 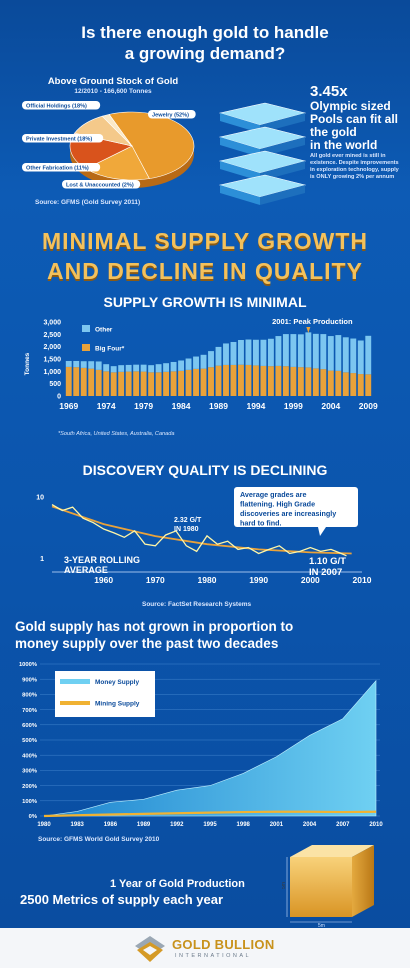 What do you see at coordinates (29, 680) in the screenshot?
I see `money-ytick: 900%` at bounding box center [29, 680].